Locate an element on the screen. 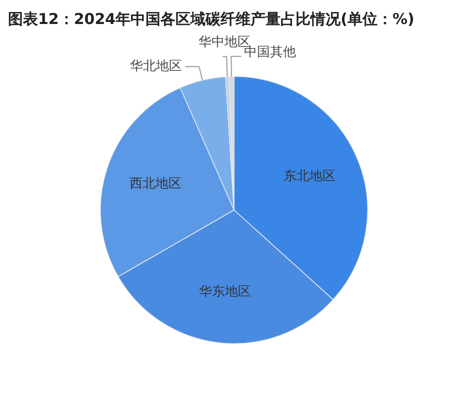 The image size is (468, 417). slice-label: 华北地区 is located at coordinates (156, 66).